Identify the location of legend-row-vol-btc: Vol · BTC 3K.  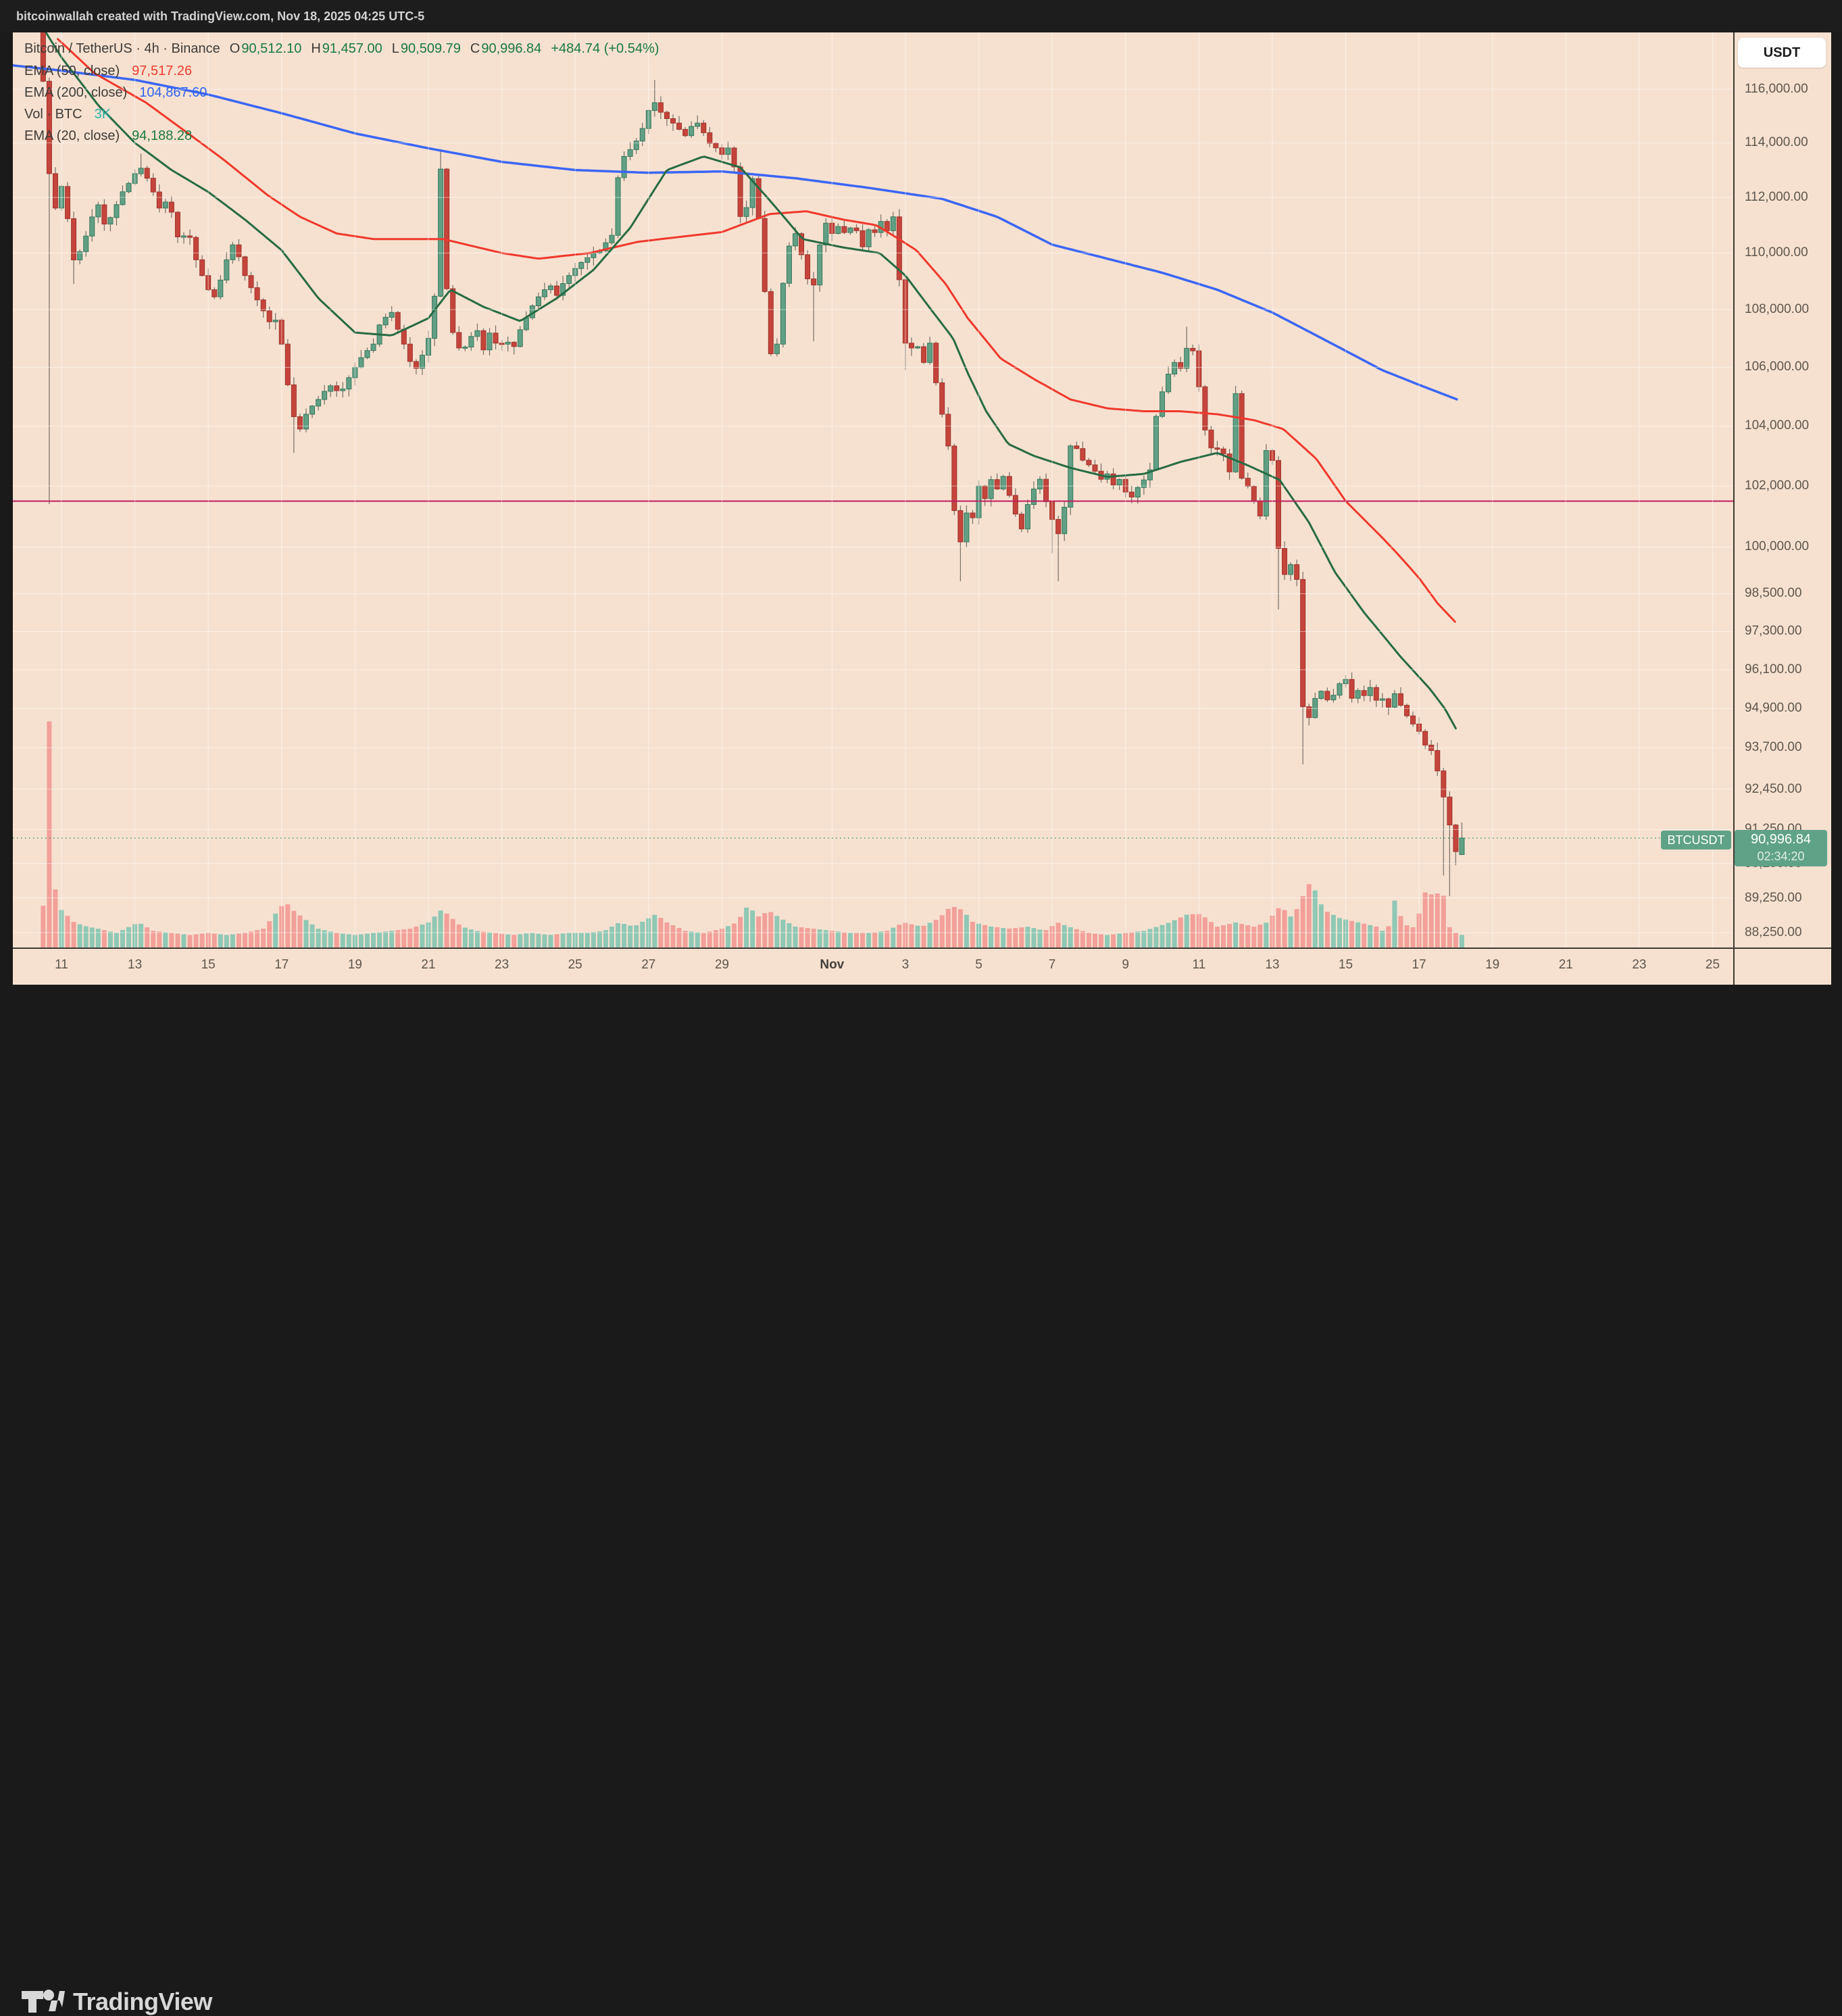
(67, 115).